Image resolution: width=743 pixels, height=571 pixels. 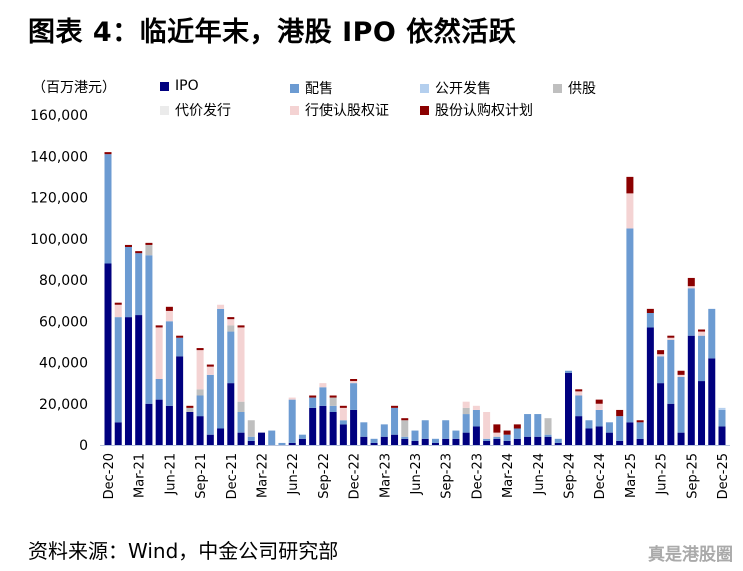 I want to click on x-tick-label: Dec-20, so click(x=109, y=476).